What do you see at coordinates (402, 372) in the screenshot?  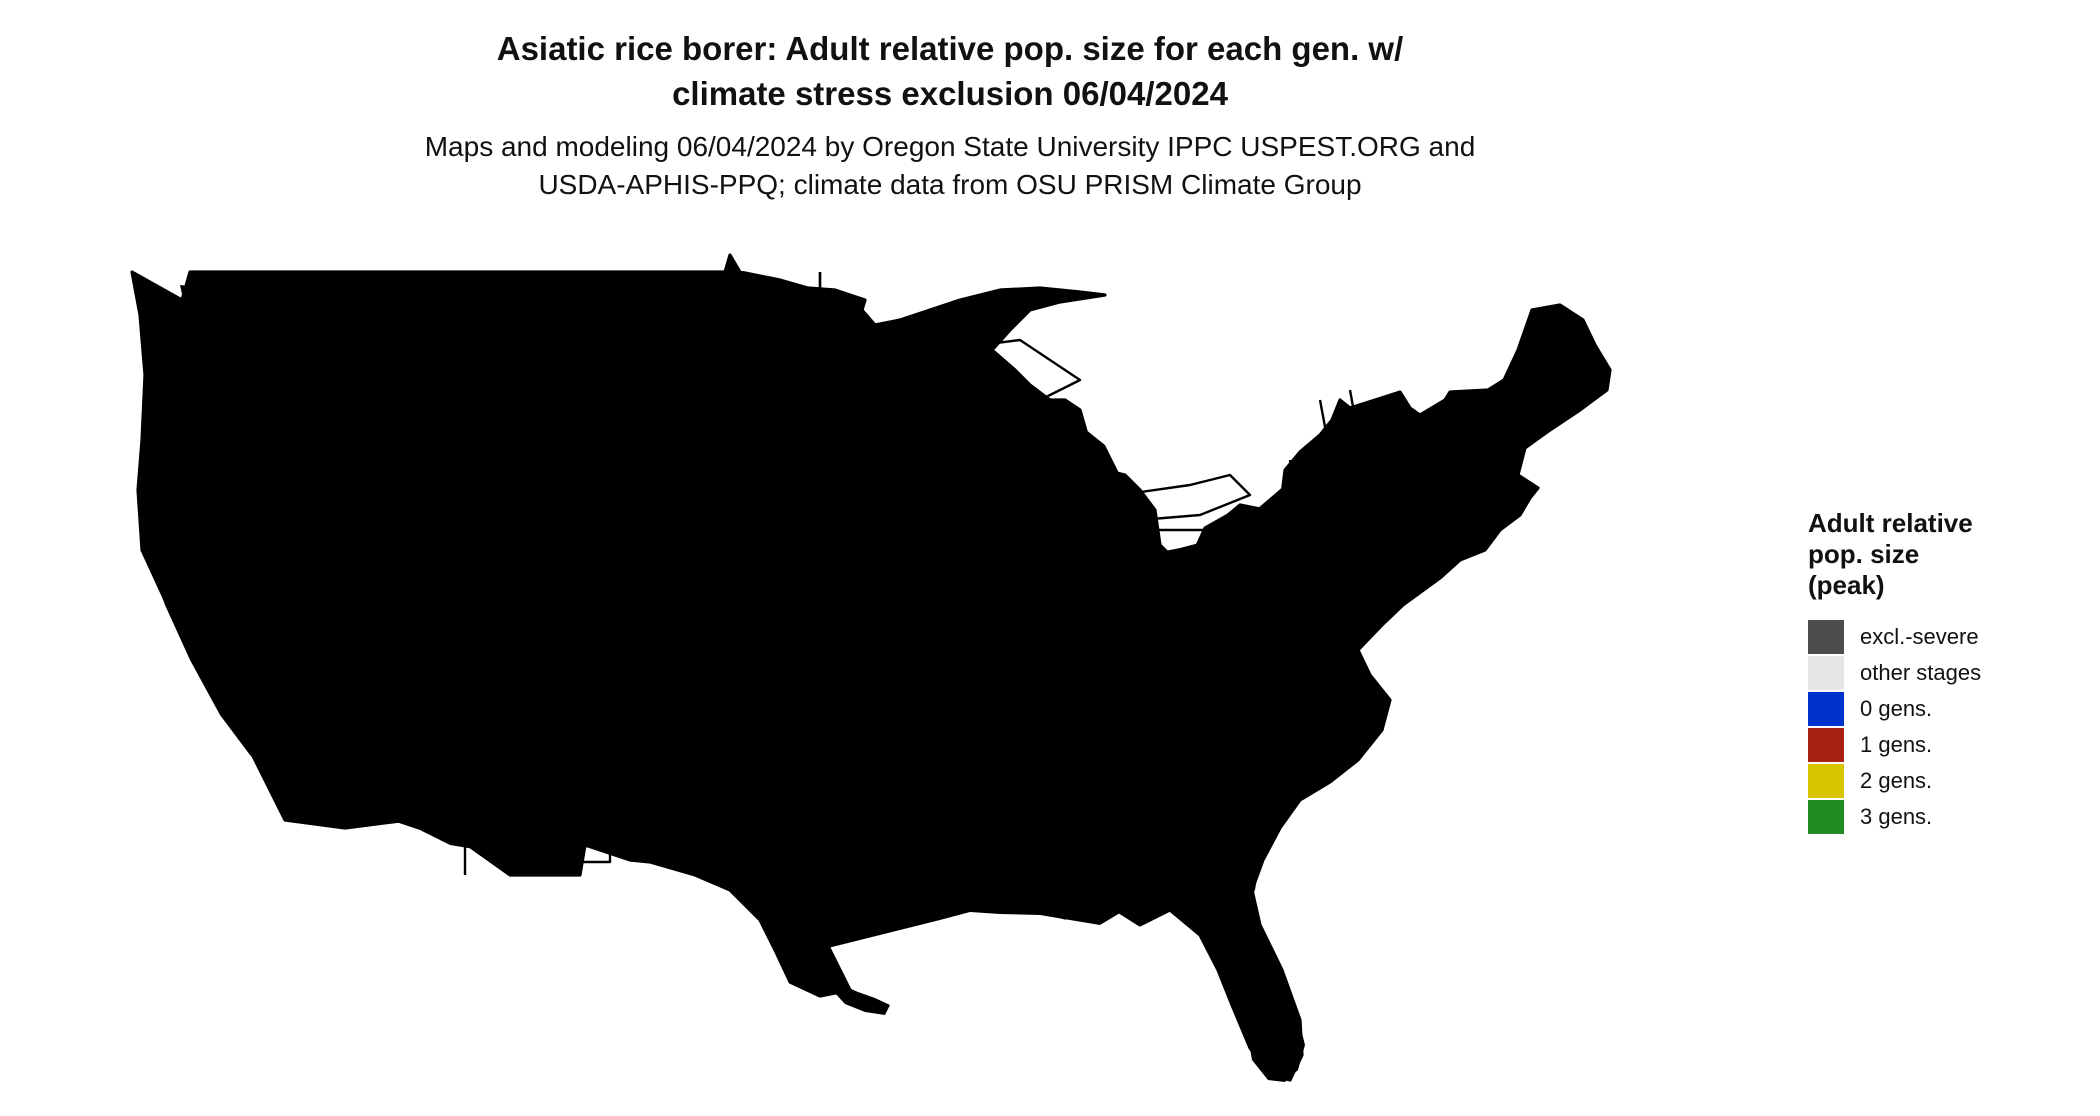 I see `montana-south-border` at bounding box center [402, 372].